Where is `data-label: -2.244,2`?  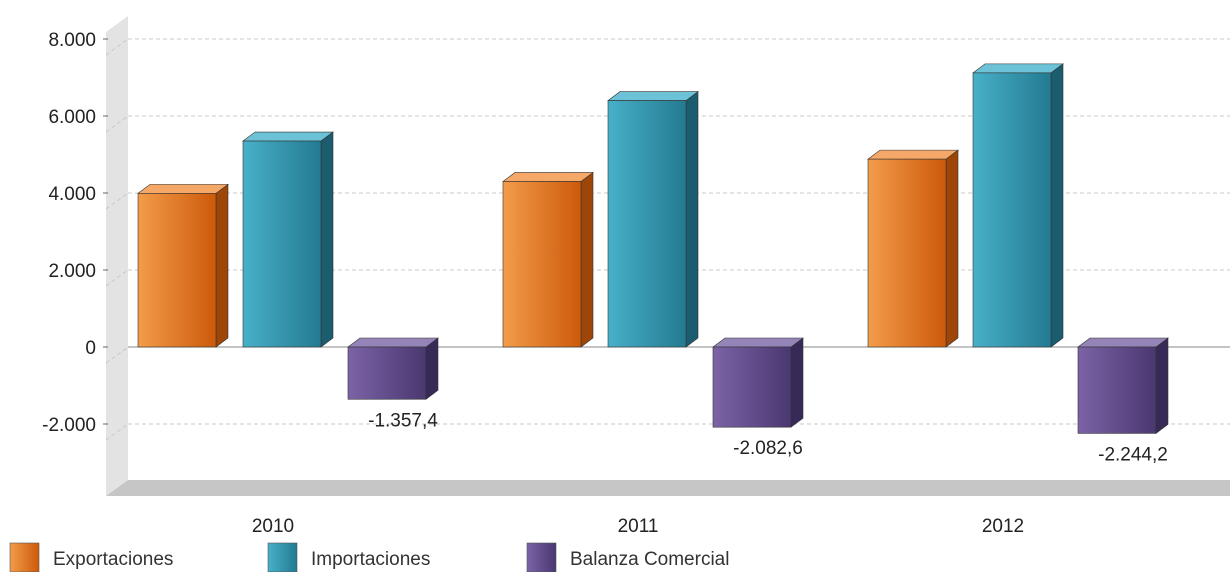
data-label: -2.244,2 is located at coordinates (1133, 454).